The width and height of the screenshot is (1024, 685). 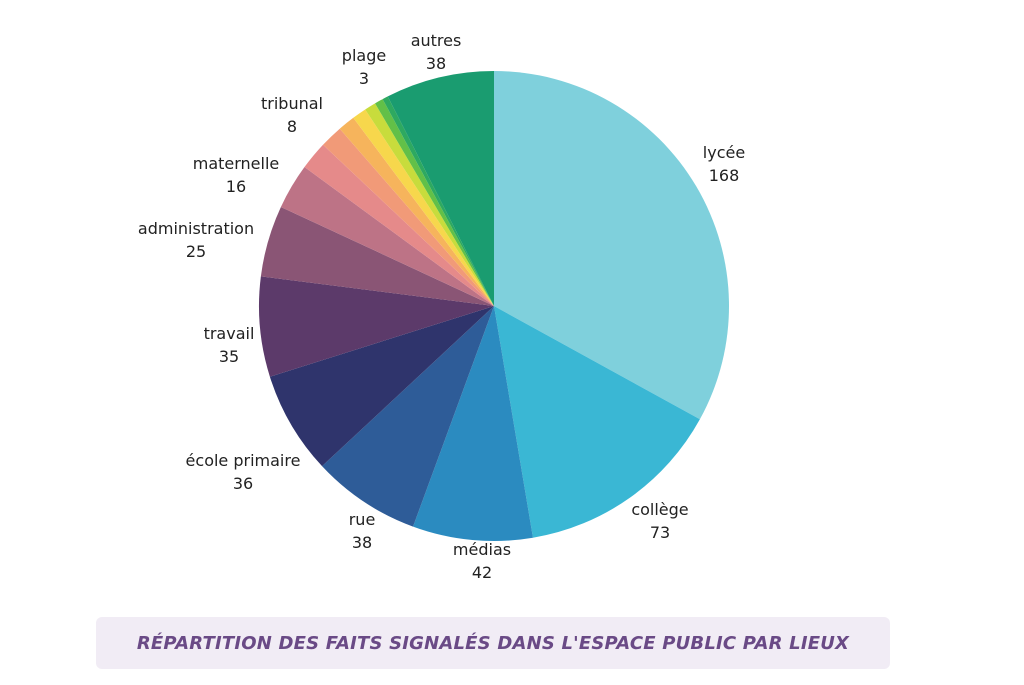 I want to click on slice-label: tribunal, so click(x=292, y=103).